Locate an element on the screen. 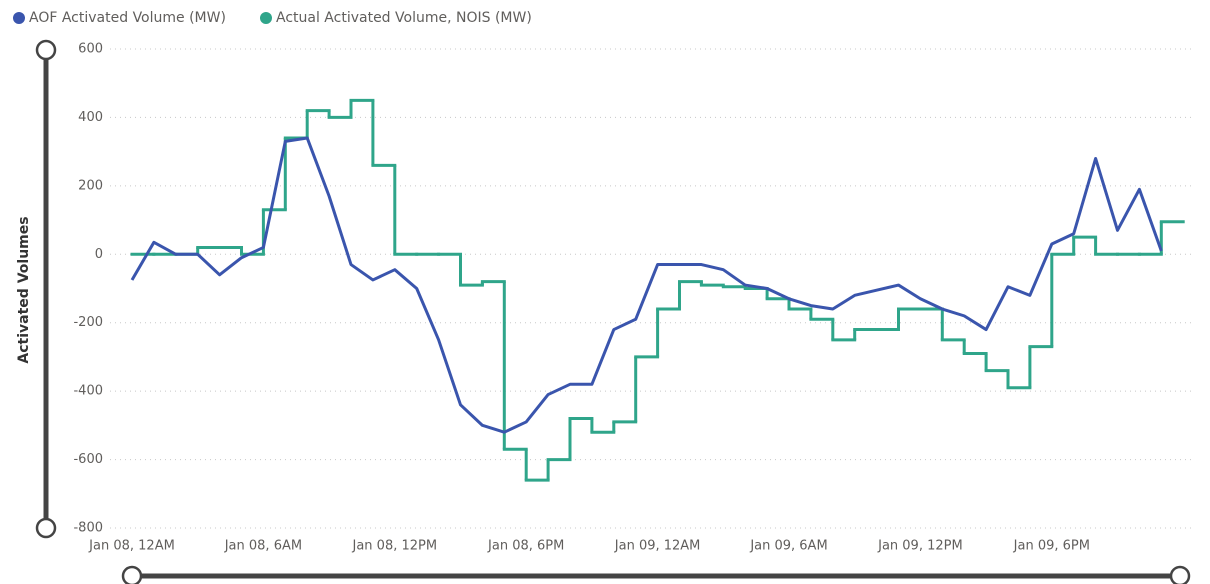  y-axis-title: Activated Volumes is located at coordinates (24, 289).